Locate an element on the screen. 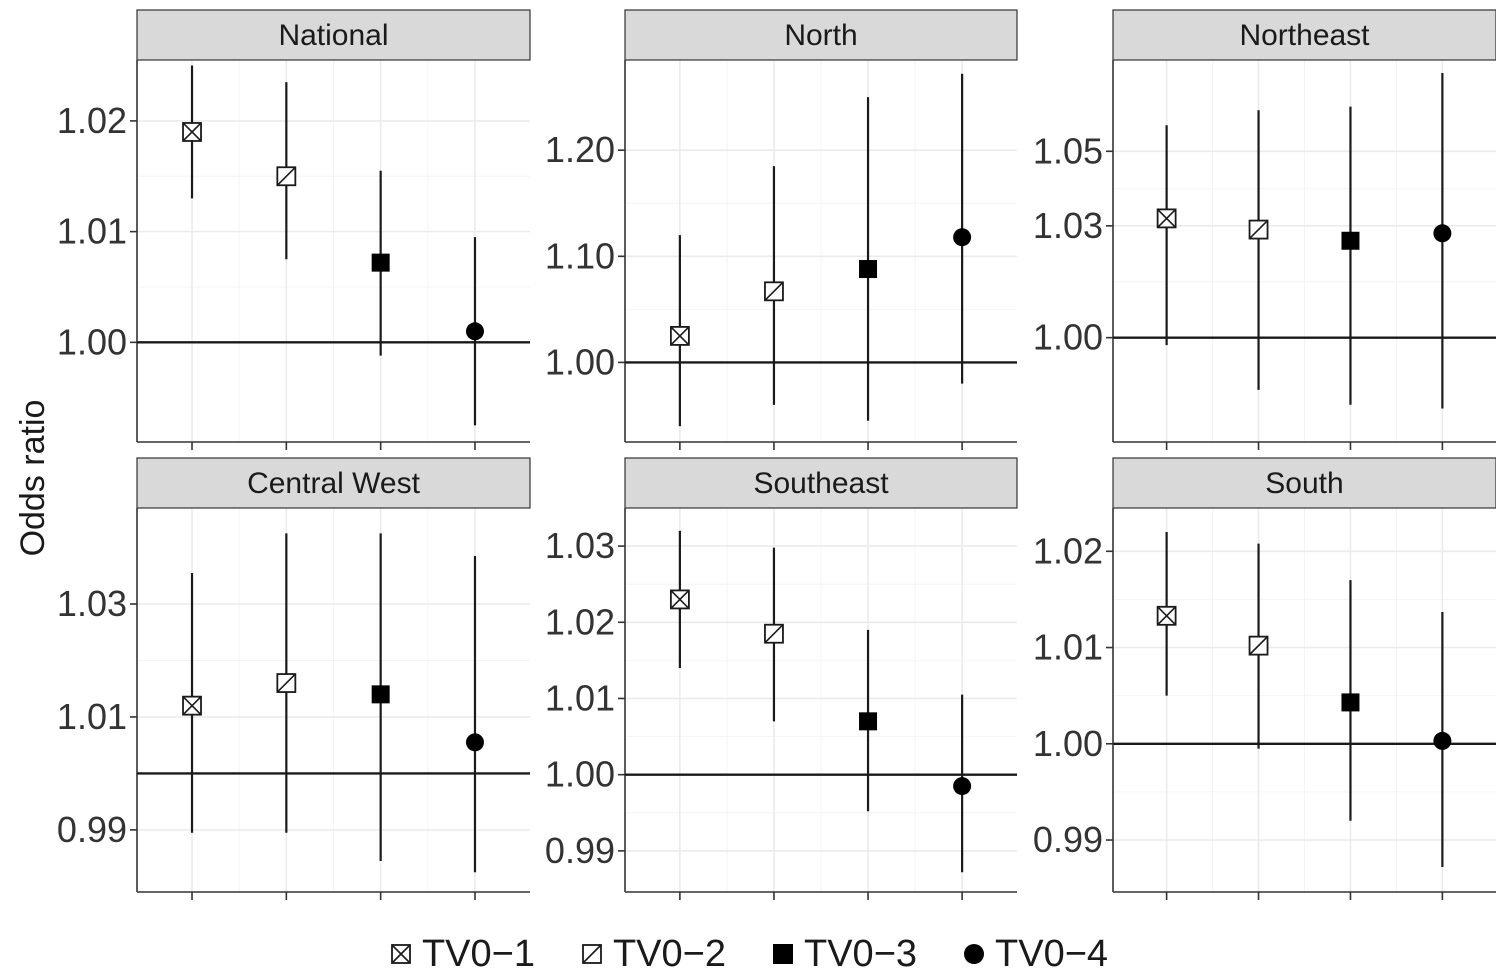 The image size is (1496, 980). legend-label: TV0−1 is located at coordinates (478, 953).